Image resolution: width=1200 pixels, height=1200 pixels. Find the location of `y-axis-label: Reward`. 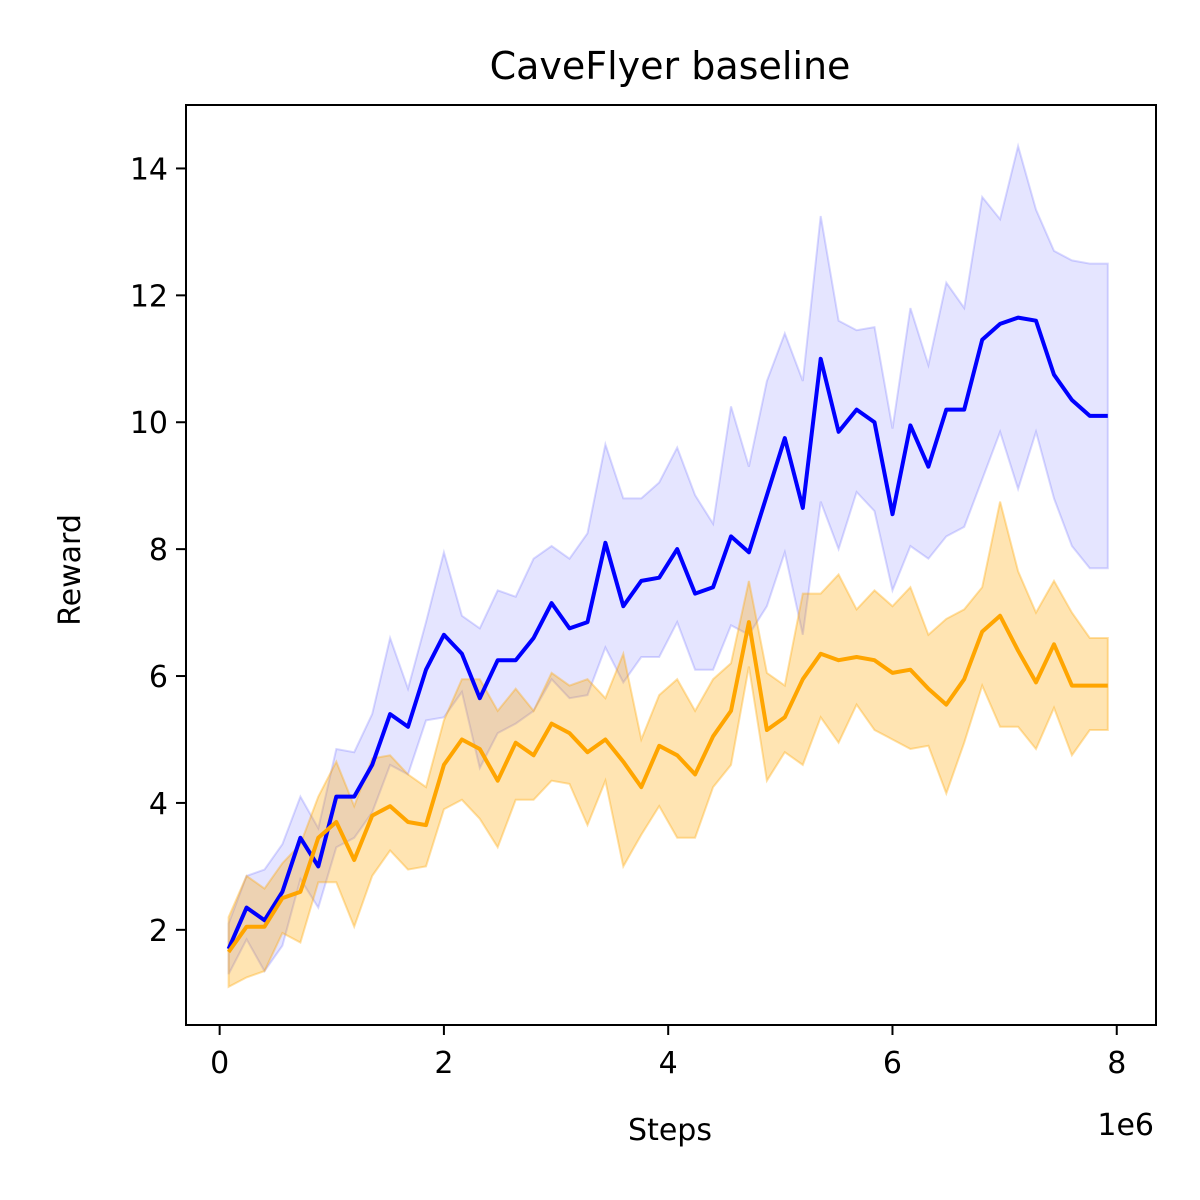

y-axis-label: Reward is located at coordinates (70, 570).